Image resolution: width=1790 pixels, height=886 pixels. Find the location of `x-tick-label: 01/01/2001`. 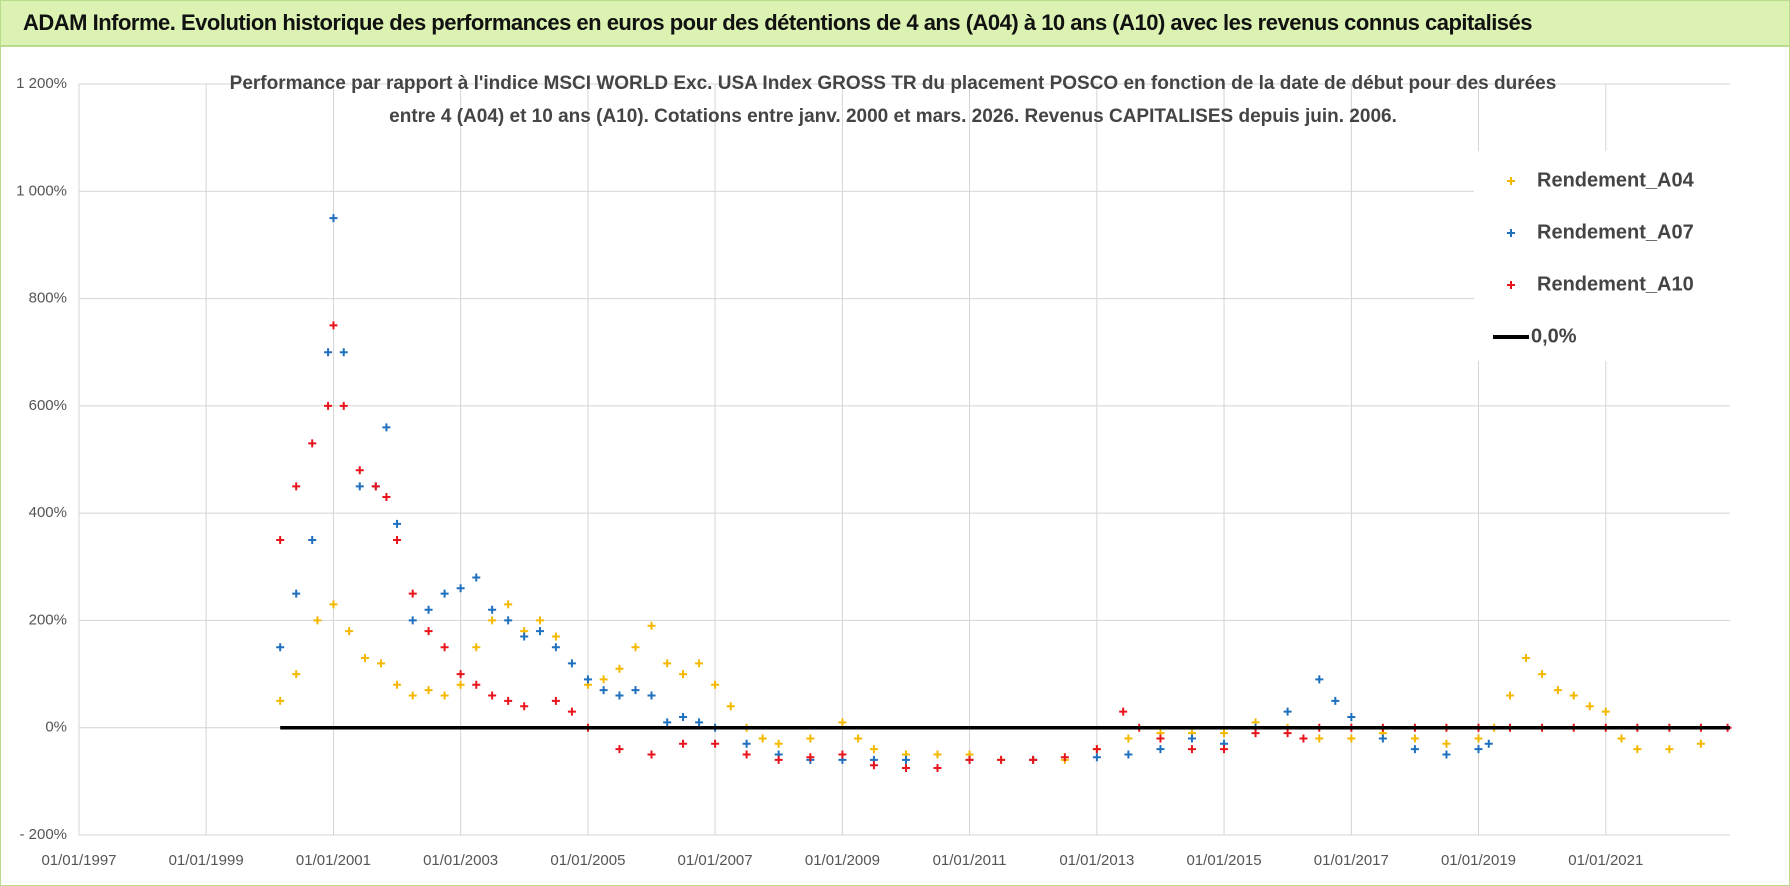

x-tick-label: 01/01/2001 is located at coordinates (333, 860).